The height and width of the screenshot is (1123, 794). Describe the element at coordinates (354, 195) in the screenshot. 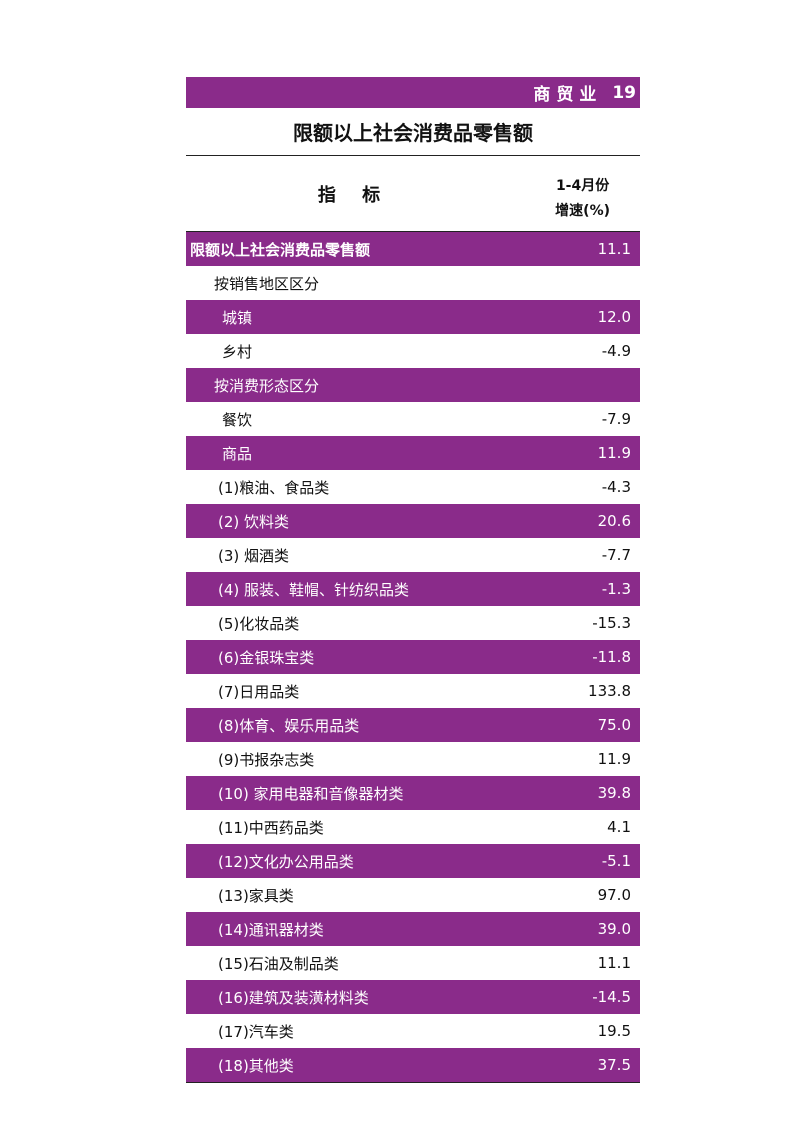

I see `indicator-column-header: 指 标` at that location.